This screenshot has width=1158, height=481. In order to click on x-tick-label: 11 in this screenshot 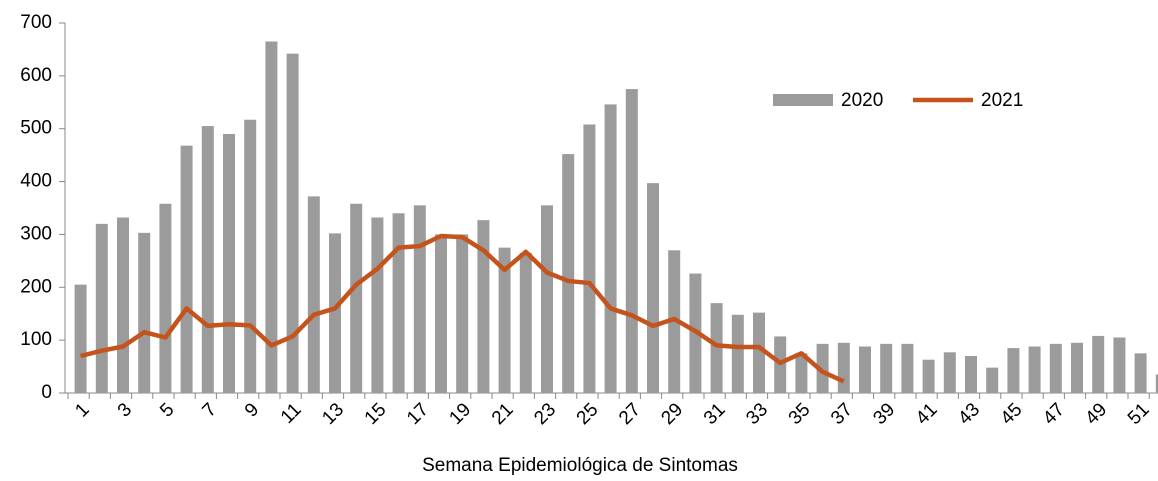, I will do `click(291, 413)`.